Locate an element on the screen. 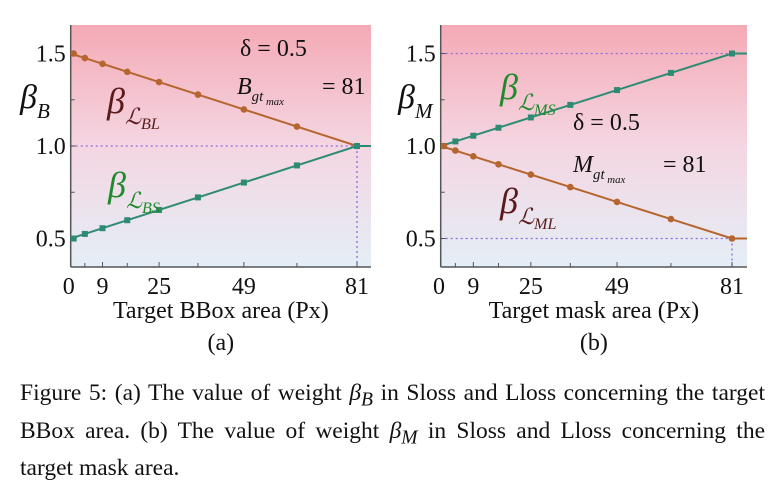 The image size is (781, 496). y-axis-title: βM is located at coordinates (415, 101).